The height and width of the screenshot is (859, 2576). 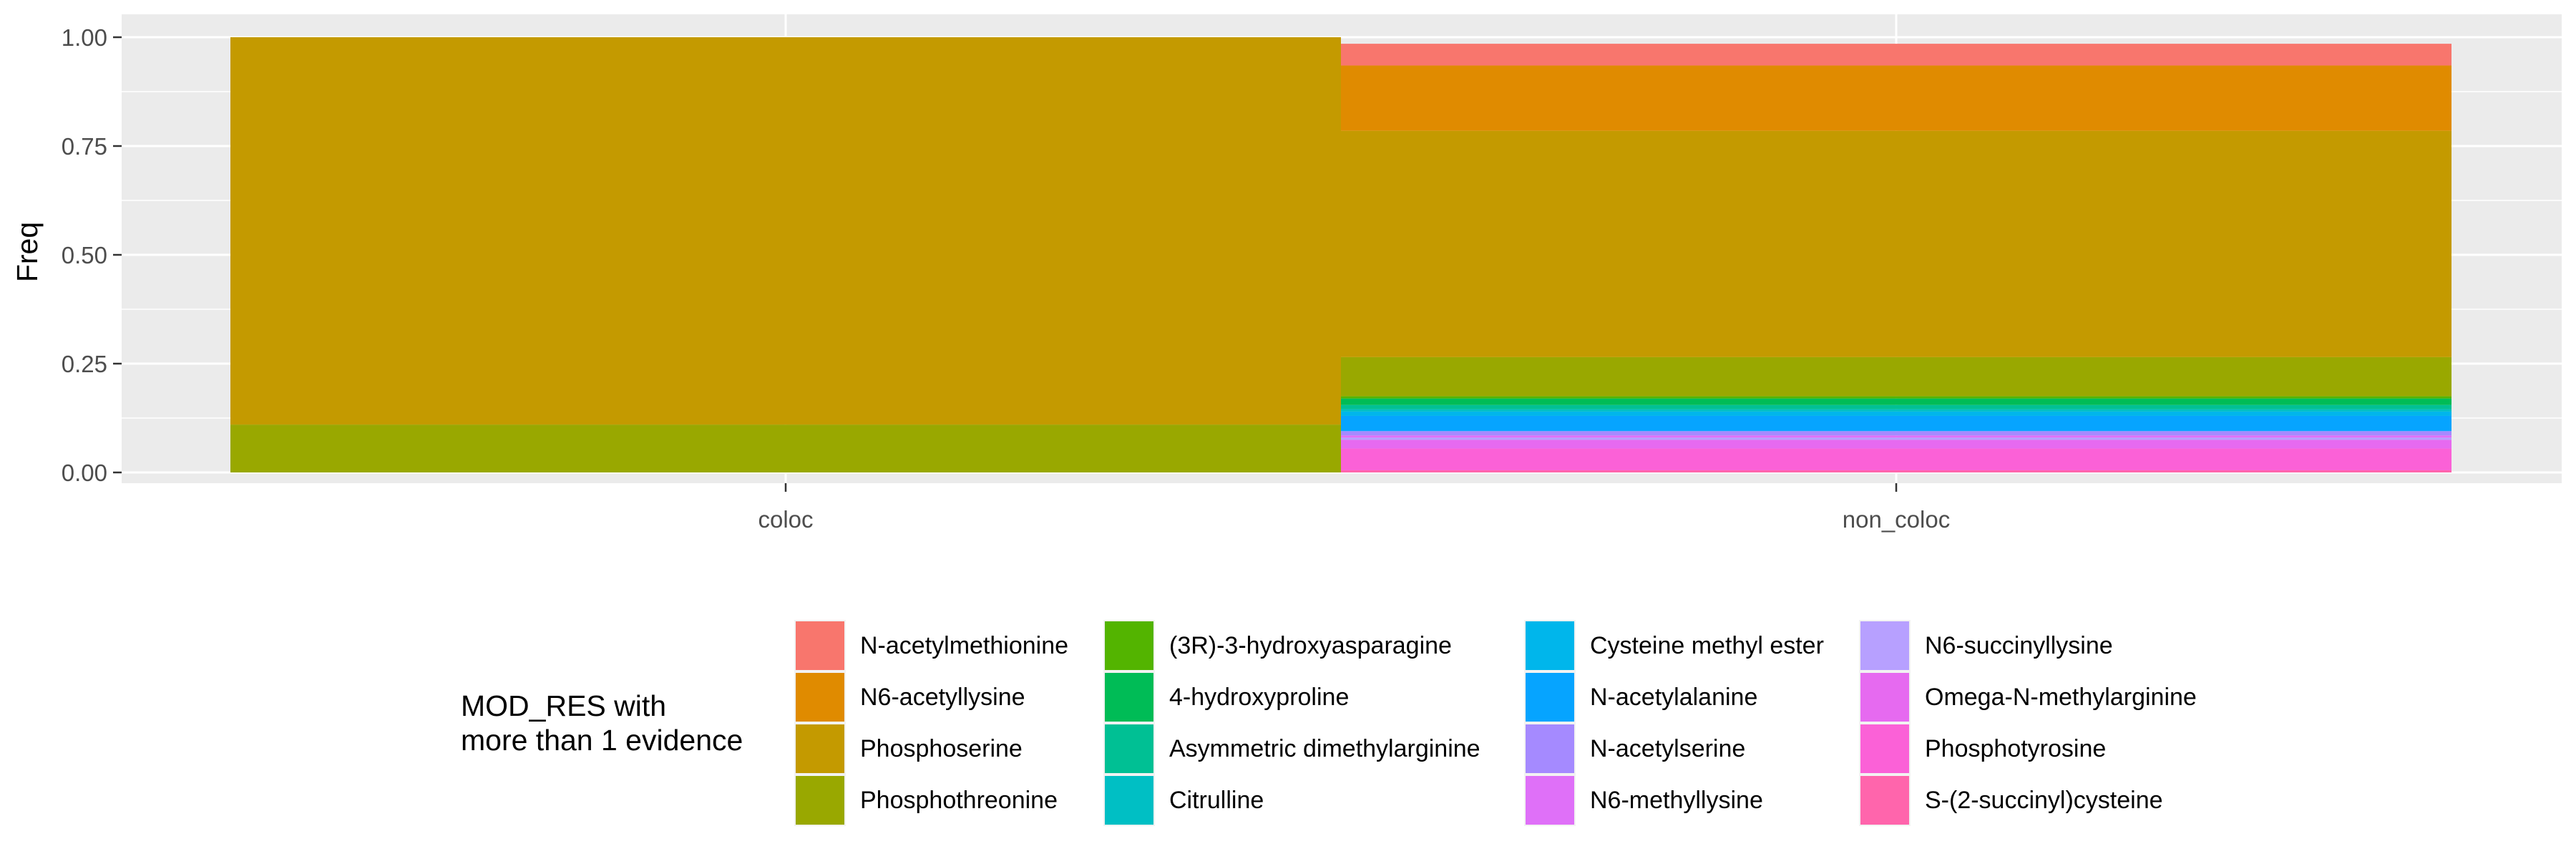 I want to click on legend-label: S-(2-succinyl)cysteine, so click(x=2044, y=800).